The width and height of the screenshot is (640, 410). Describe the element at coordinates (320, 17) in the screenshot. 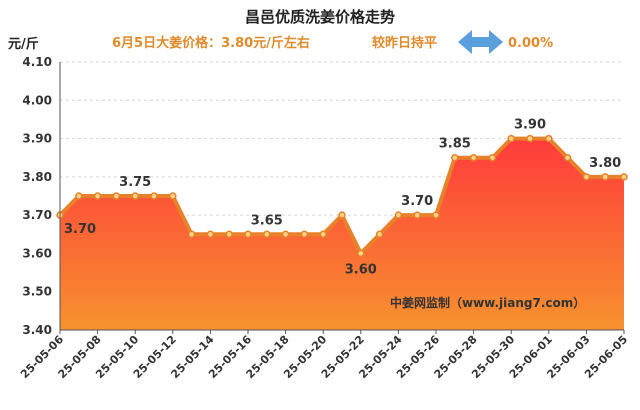

I see `chart-title: 昌邑优质洗姜价格走势` at that location.